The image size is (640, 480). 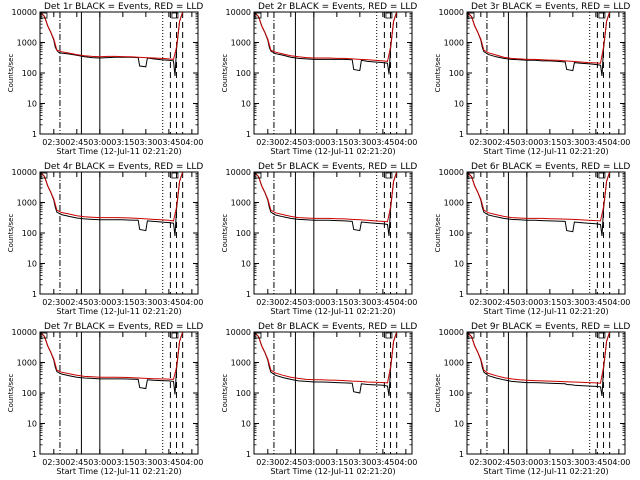 I want to click on chart-title: Det 2r BLACK = Events, RED = LLD, so click(x=337, y=7).